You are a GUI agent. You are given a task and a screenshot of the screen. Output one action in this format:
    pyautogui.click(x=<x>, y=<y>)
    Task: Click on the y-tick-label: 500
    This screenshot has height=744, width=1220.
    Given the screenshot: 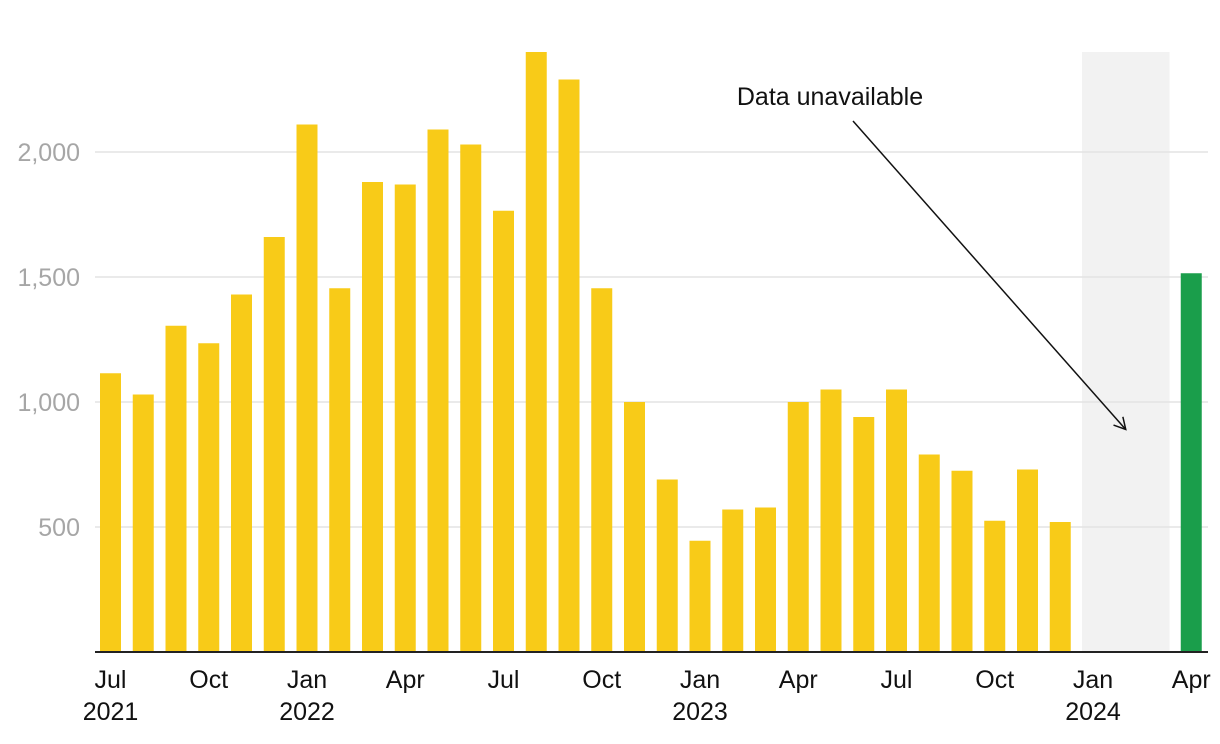 What is the action you would take?
    pyautogui.click(x=59, y=528)
    